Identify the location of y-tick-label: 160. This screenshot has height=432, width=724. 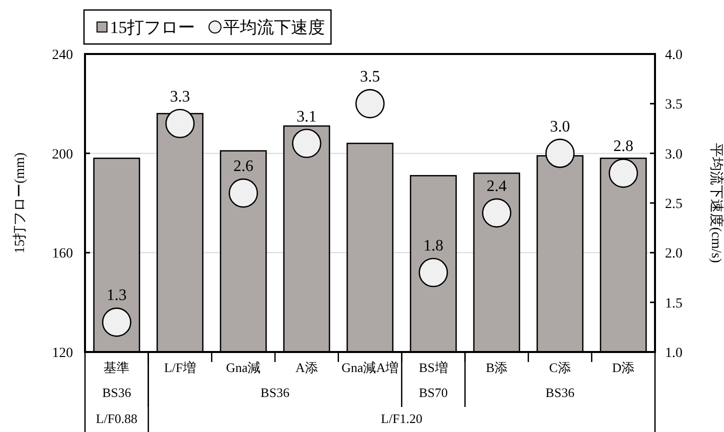
(62, 254).